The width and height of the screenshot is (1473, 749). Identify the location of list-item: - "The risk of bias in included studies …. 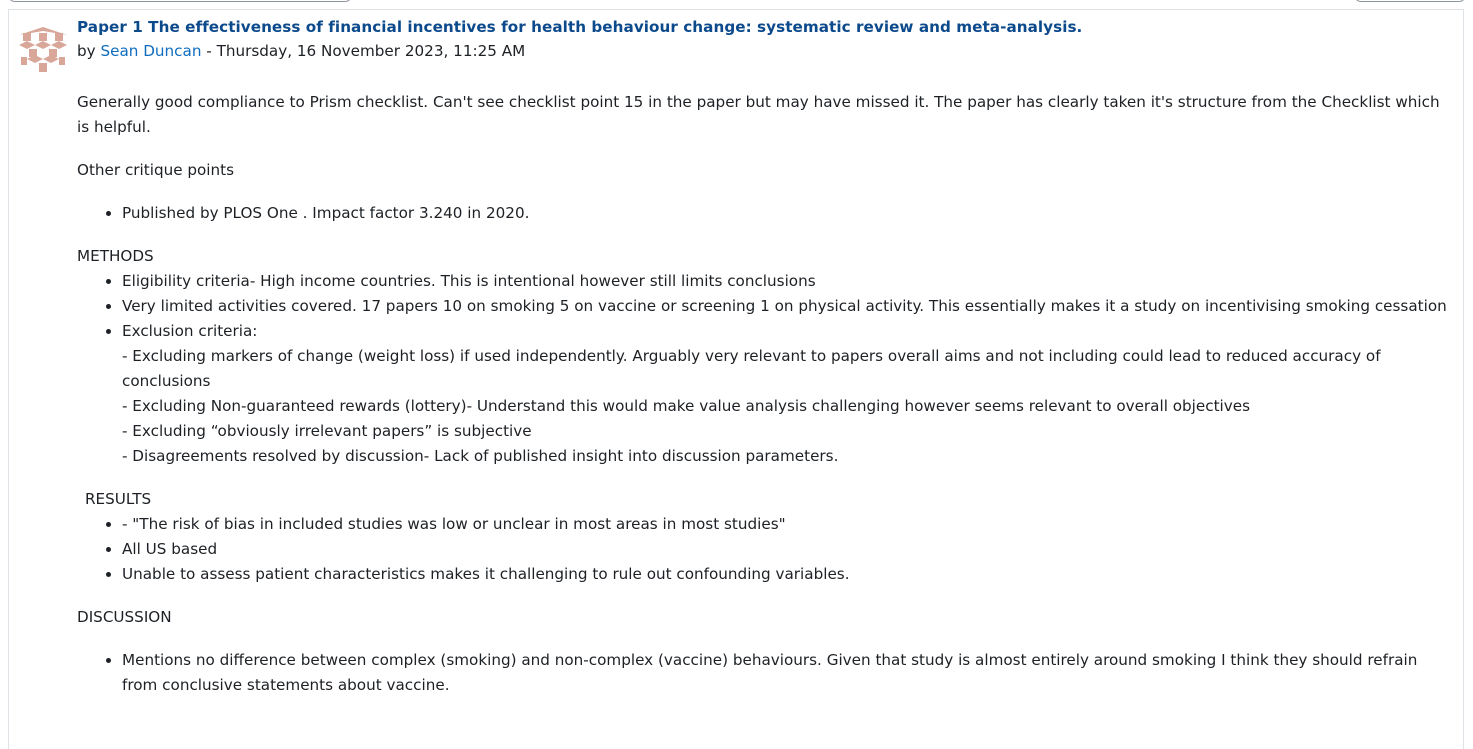
(787, 524).